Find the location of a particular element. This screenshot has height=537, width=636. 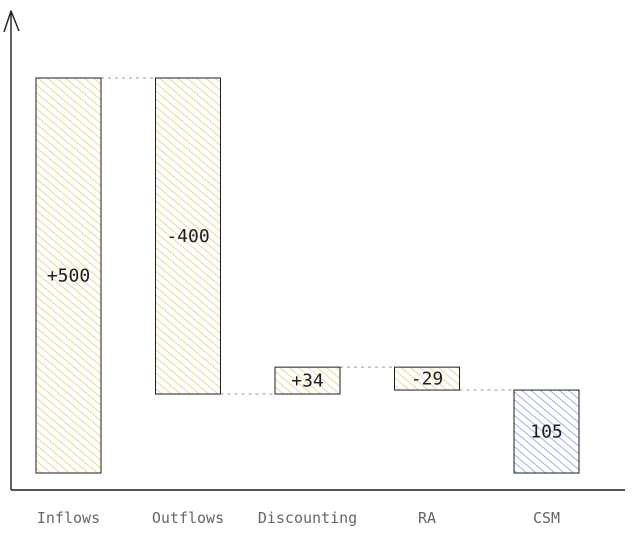

tick-label-ra: RA is located at coordinates (427, 518).